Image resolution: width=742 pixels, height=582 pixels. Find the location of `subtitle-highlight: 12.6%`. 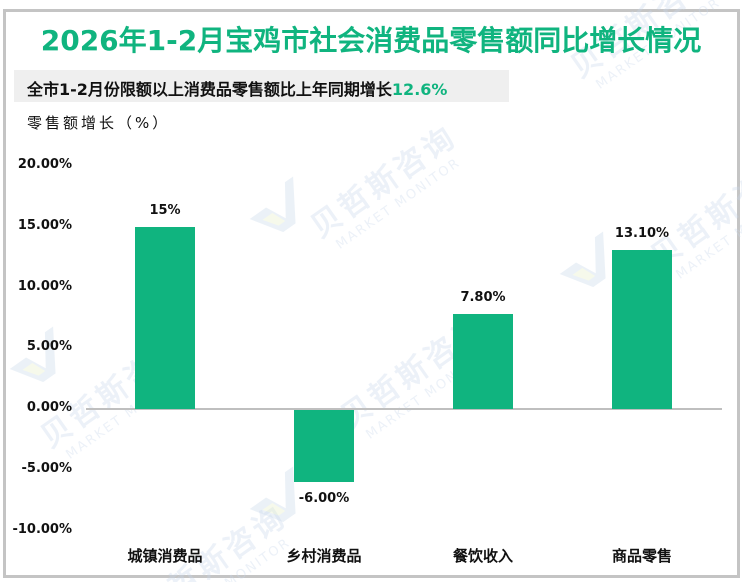

subtitle-highlight: 12.6% is located at coordinates (419, 89).